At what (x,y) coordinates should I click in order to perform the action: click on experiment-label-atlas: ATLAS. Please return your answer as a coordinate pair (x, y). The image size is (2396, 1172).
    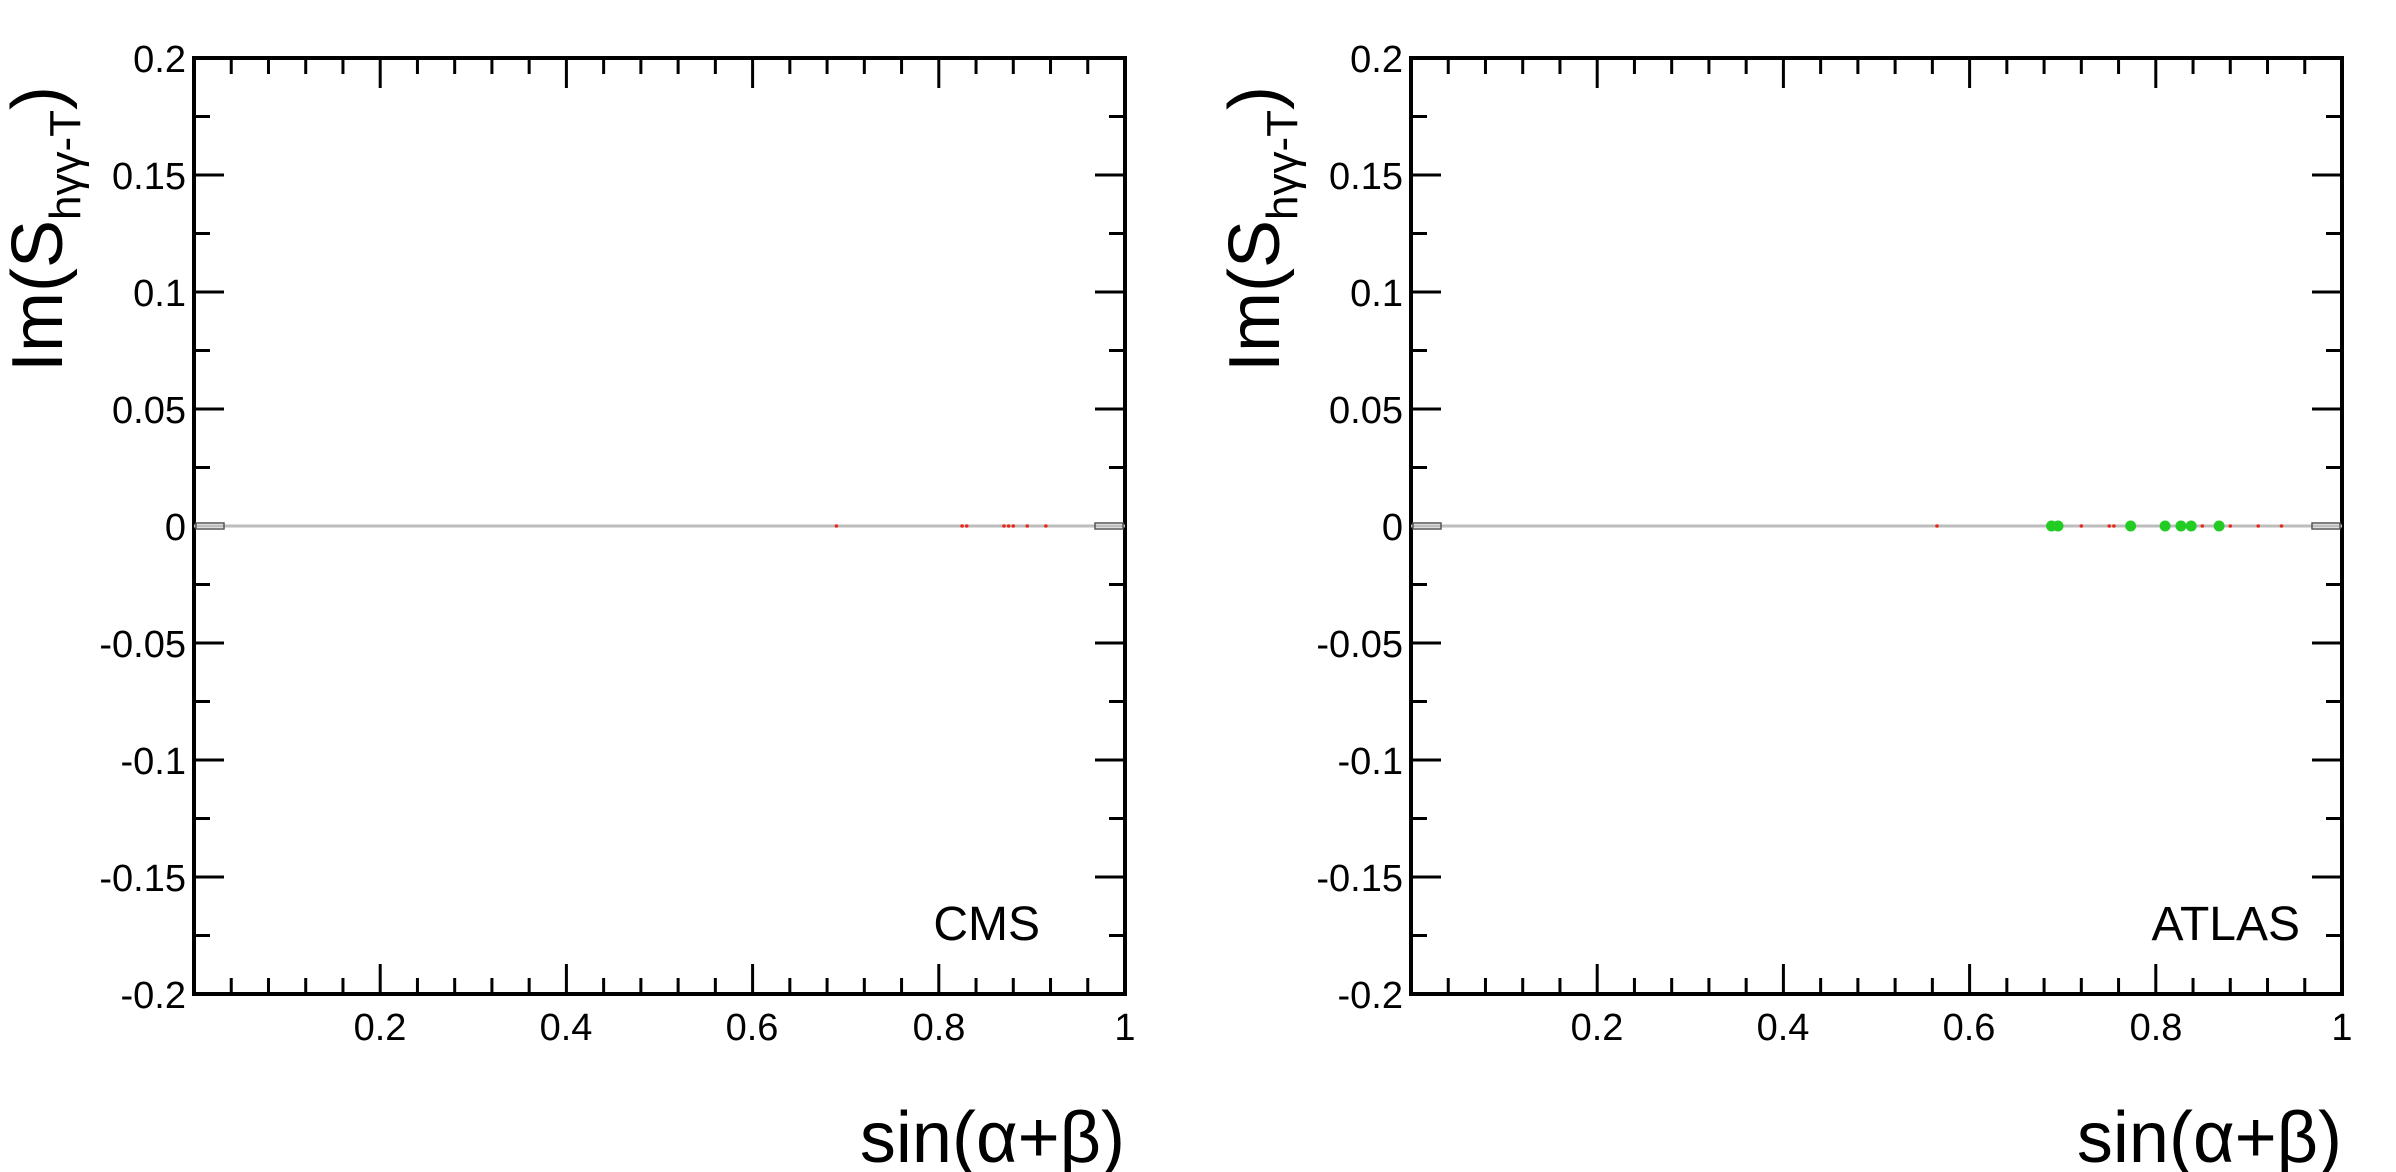
    Looking at the image, I should click on (2226, 924).